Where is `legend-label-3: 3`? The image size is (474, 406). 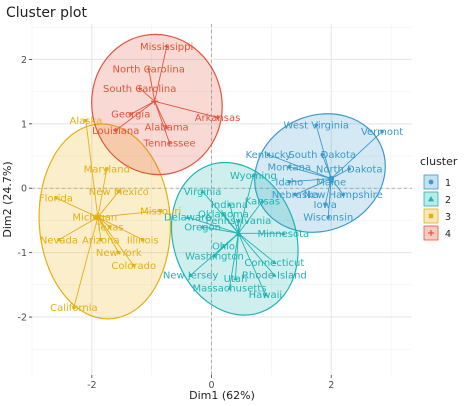 legend-label-3: 3 is located at coordinates (448, 217).